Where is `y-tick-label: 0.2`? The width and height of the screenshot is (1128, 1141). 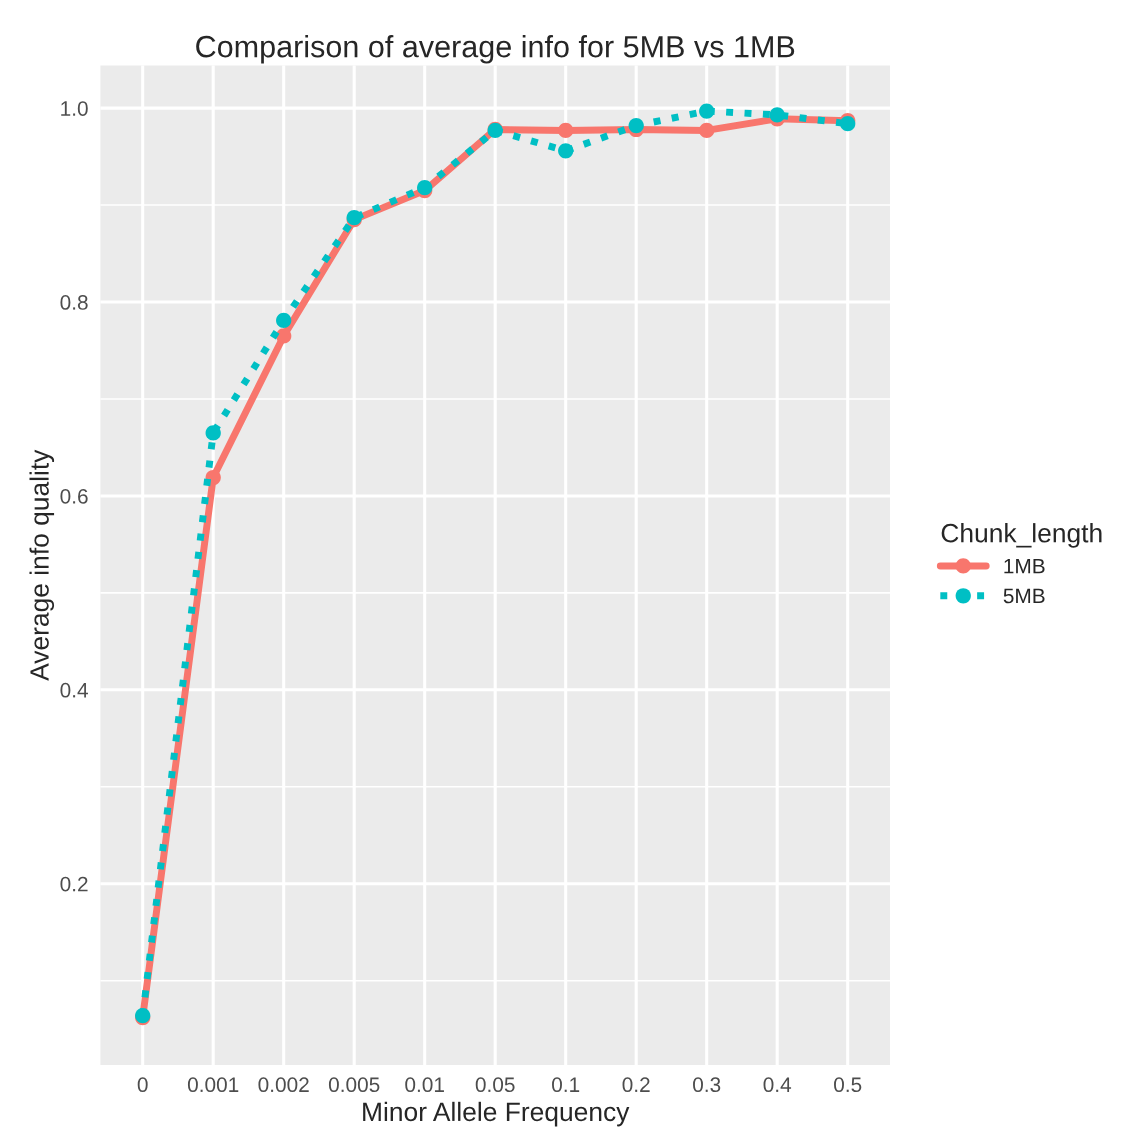
y-tick-label: 0.2 is located at coordinates (74, 884).